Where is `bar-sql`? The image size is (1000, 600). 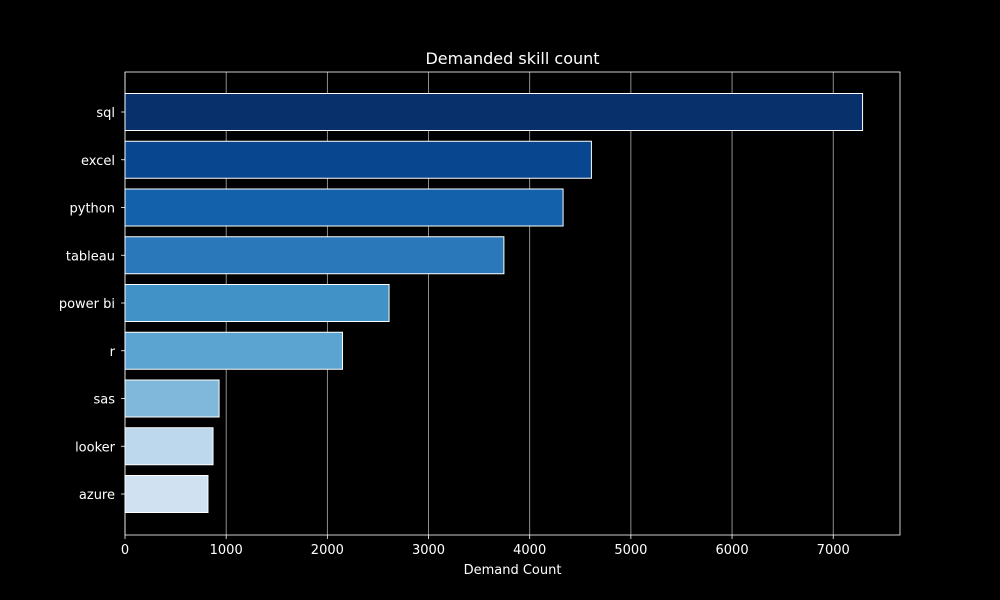
bar-sql is located at coordinates (494, 112).